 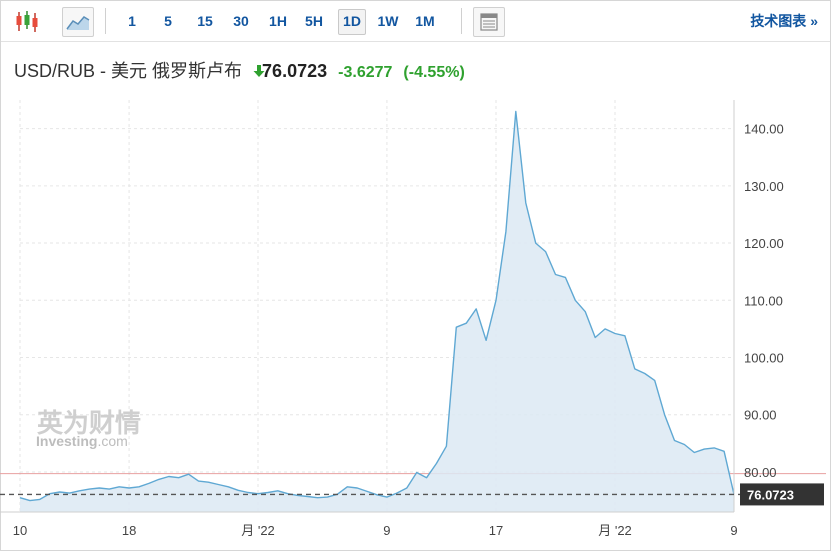 I want to click on area-chart-icon, so click(x=78, y=22).